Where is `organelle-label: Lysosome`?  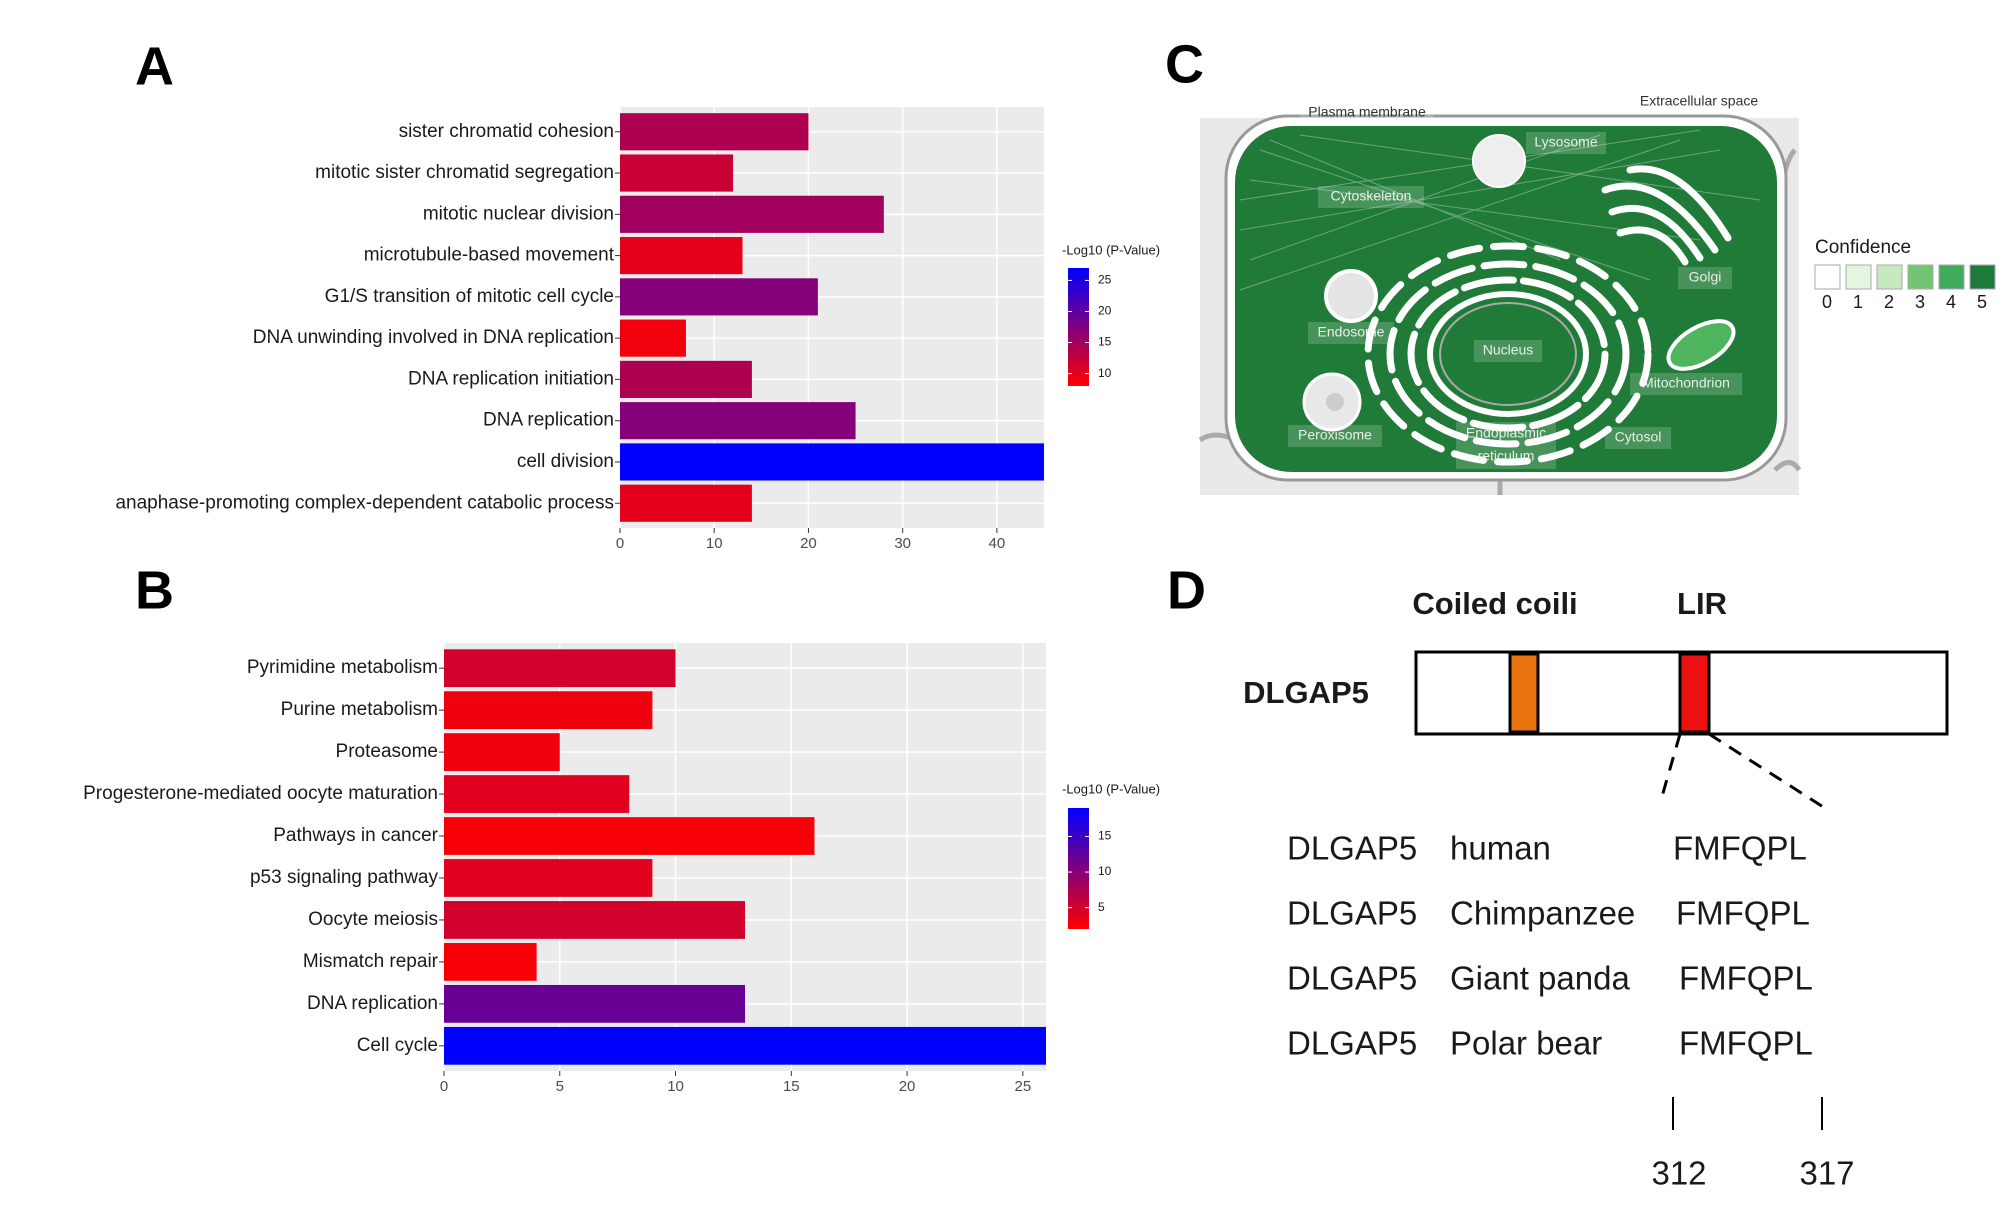 organelle-label: Lysosome is located at coordinates (1566, 142).